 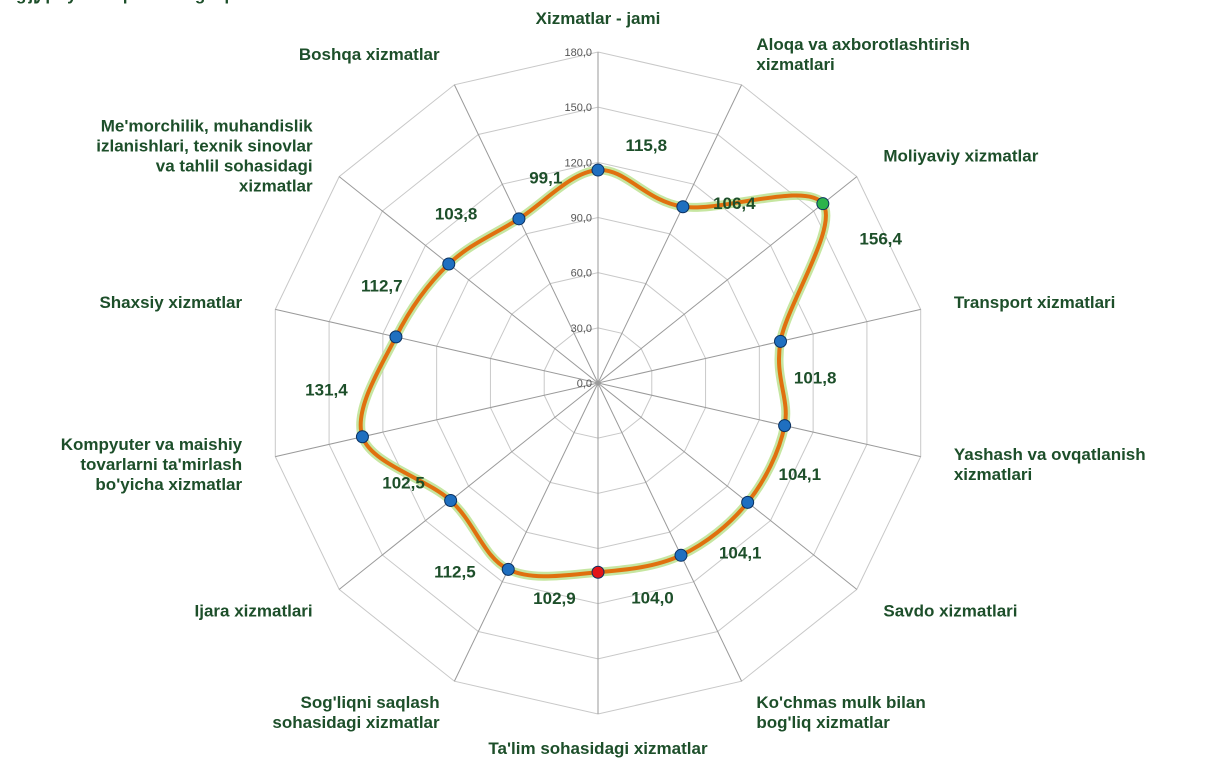 What do you see at coordinates (950, 611) in the screenshot?
I see `category-line: Savdo xizmatlari` at bounding box center [950, 611].